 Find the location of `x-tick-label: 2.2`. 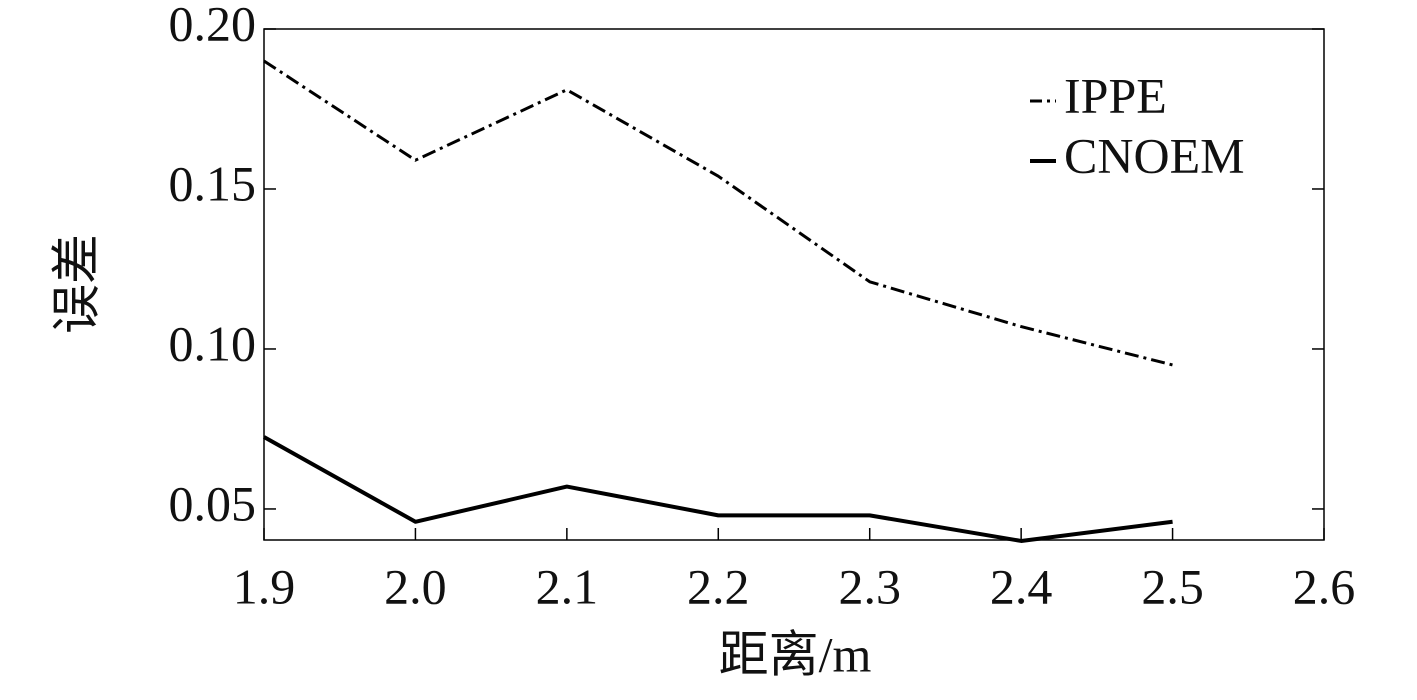

x-tick-label: 2.2 is located at coordinates (718, 586).